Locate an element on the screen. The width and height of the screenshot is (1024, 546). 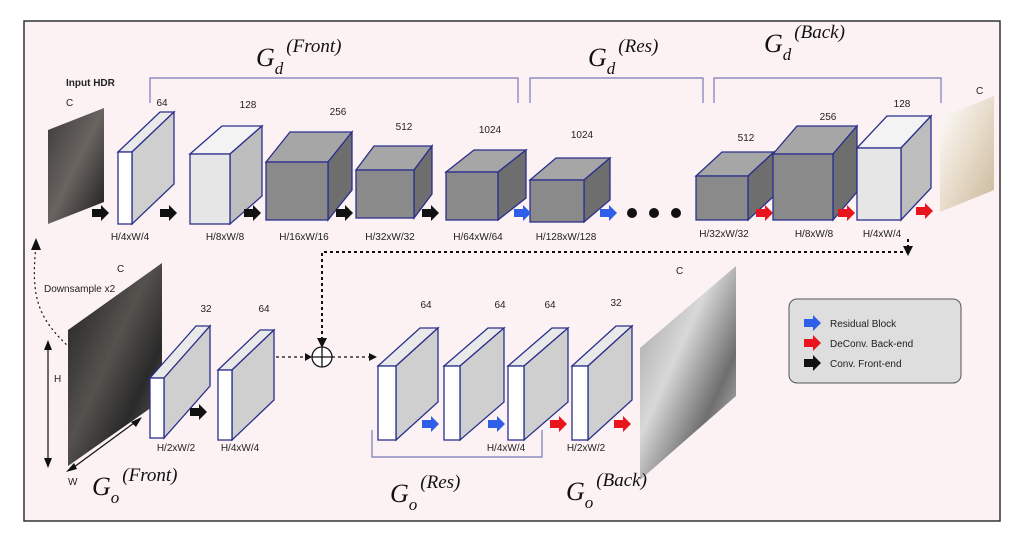
svg-text: Go(Res) is located at coordinates (425, 493).